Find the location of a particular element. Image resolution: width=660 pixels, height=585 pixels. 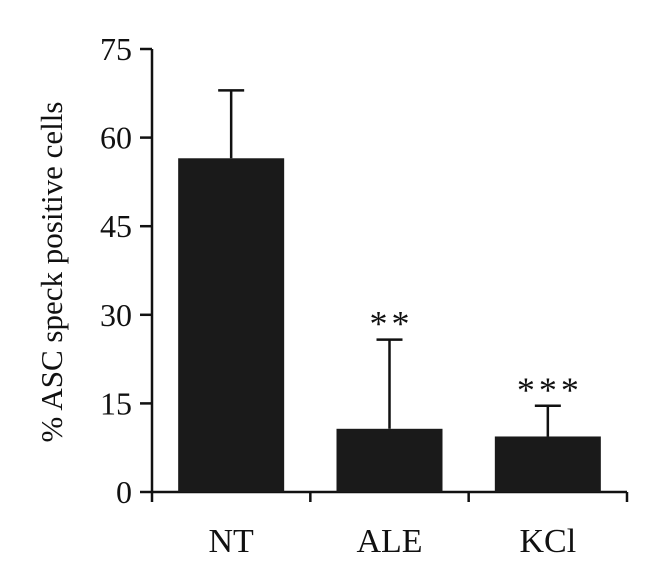

y-tick-label: 0 is located at coordinates (124, 492).